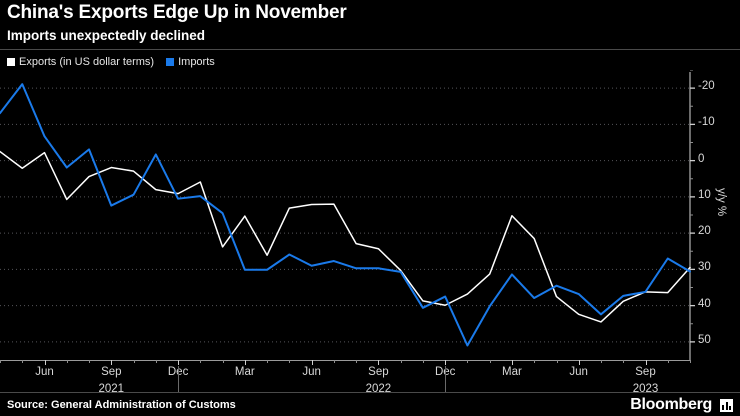 This screenshot has width=740, height=416. I want to click on x-axis-year-label: 2022, so click(378, 389).